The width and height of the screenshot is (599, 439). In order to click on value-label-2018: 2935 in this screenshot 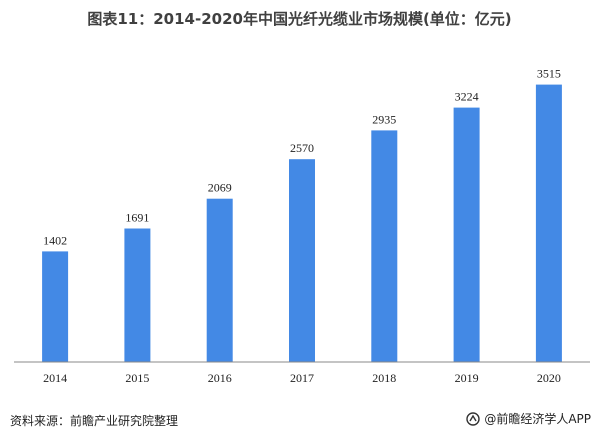, I will do `click(384, 119)`.